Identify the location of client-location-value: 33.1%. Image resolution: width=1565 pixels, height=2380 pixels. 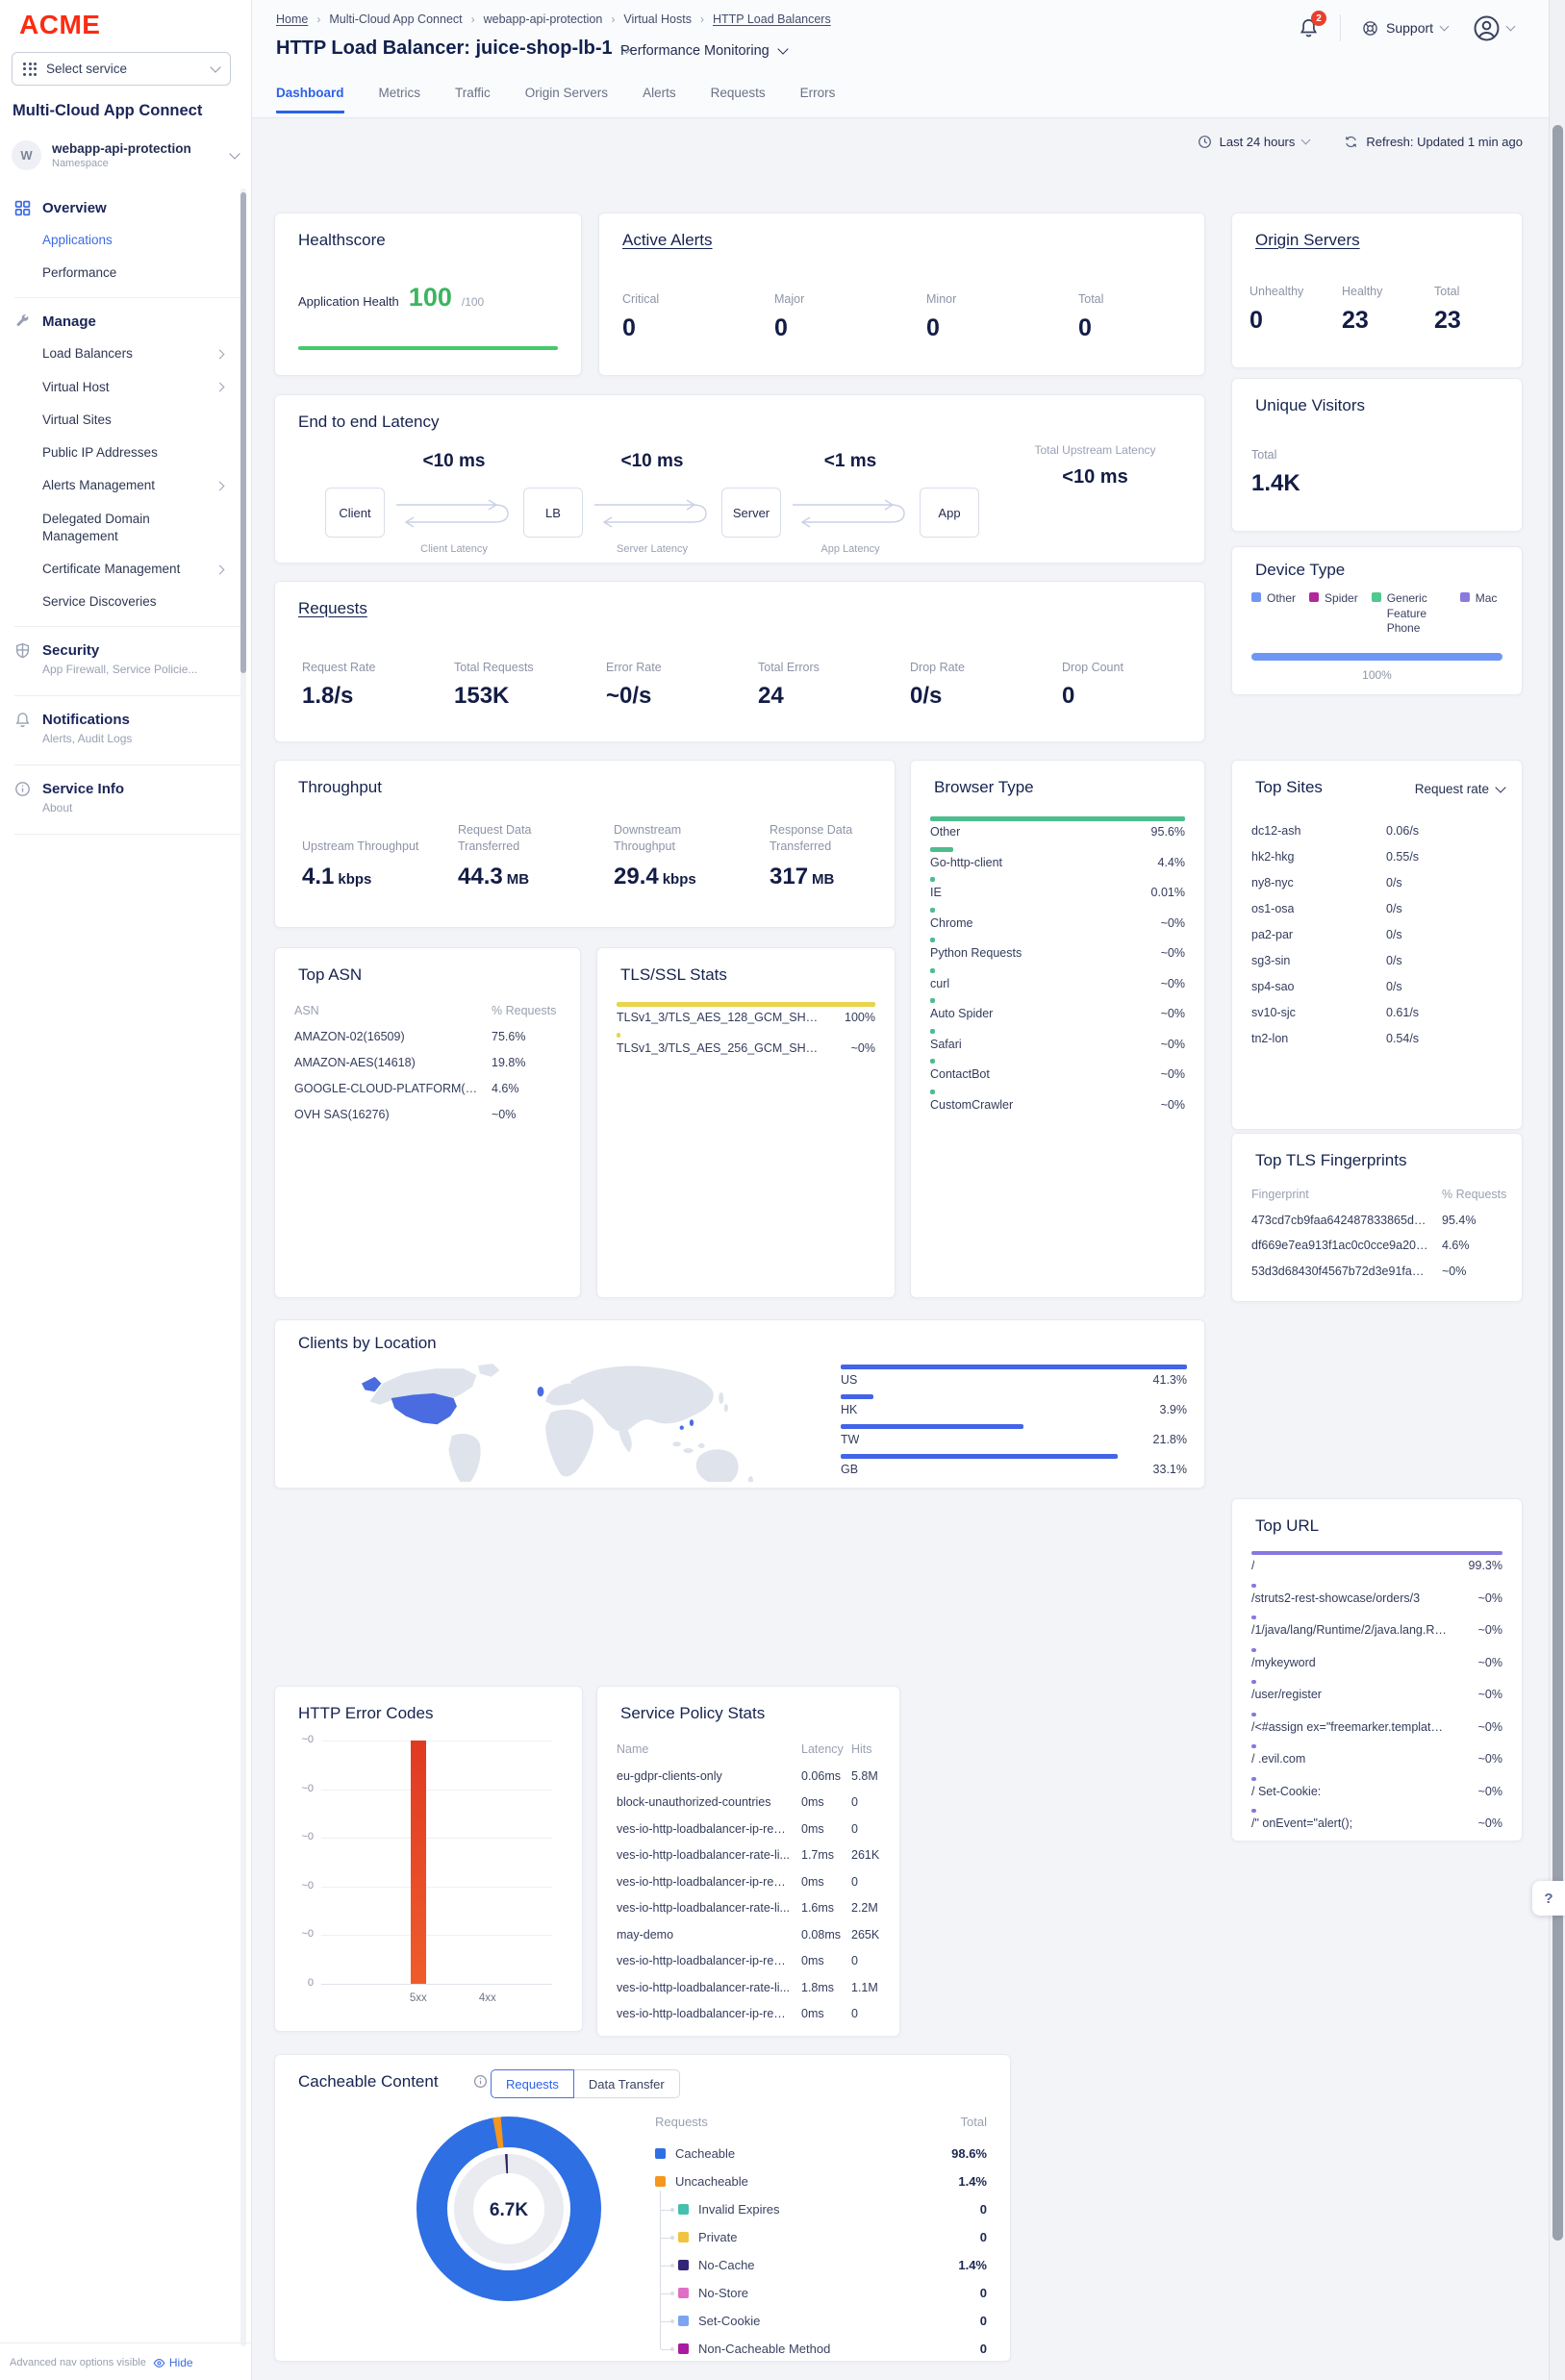
(1169, 1469).